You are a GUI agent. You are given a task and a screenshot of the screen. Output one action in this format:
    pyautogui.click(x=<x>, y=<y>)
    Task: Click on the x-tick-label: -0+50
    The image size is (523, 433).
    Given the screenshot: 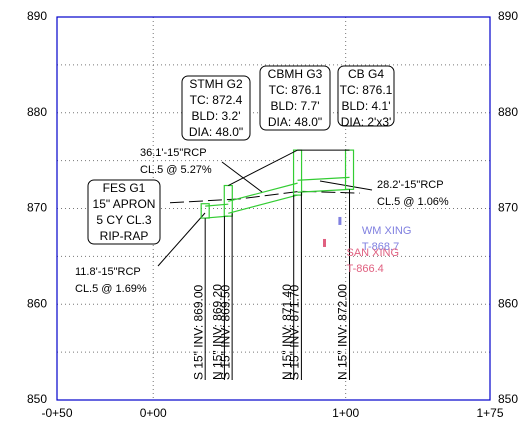 What is the action you would take?
    pyautogui.click(x=56, y=413)
    